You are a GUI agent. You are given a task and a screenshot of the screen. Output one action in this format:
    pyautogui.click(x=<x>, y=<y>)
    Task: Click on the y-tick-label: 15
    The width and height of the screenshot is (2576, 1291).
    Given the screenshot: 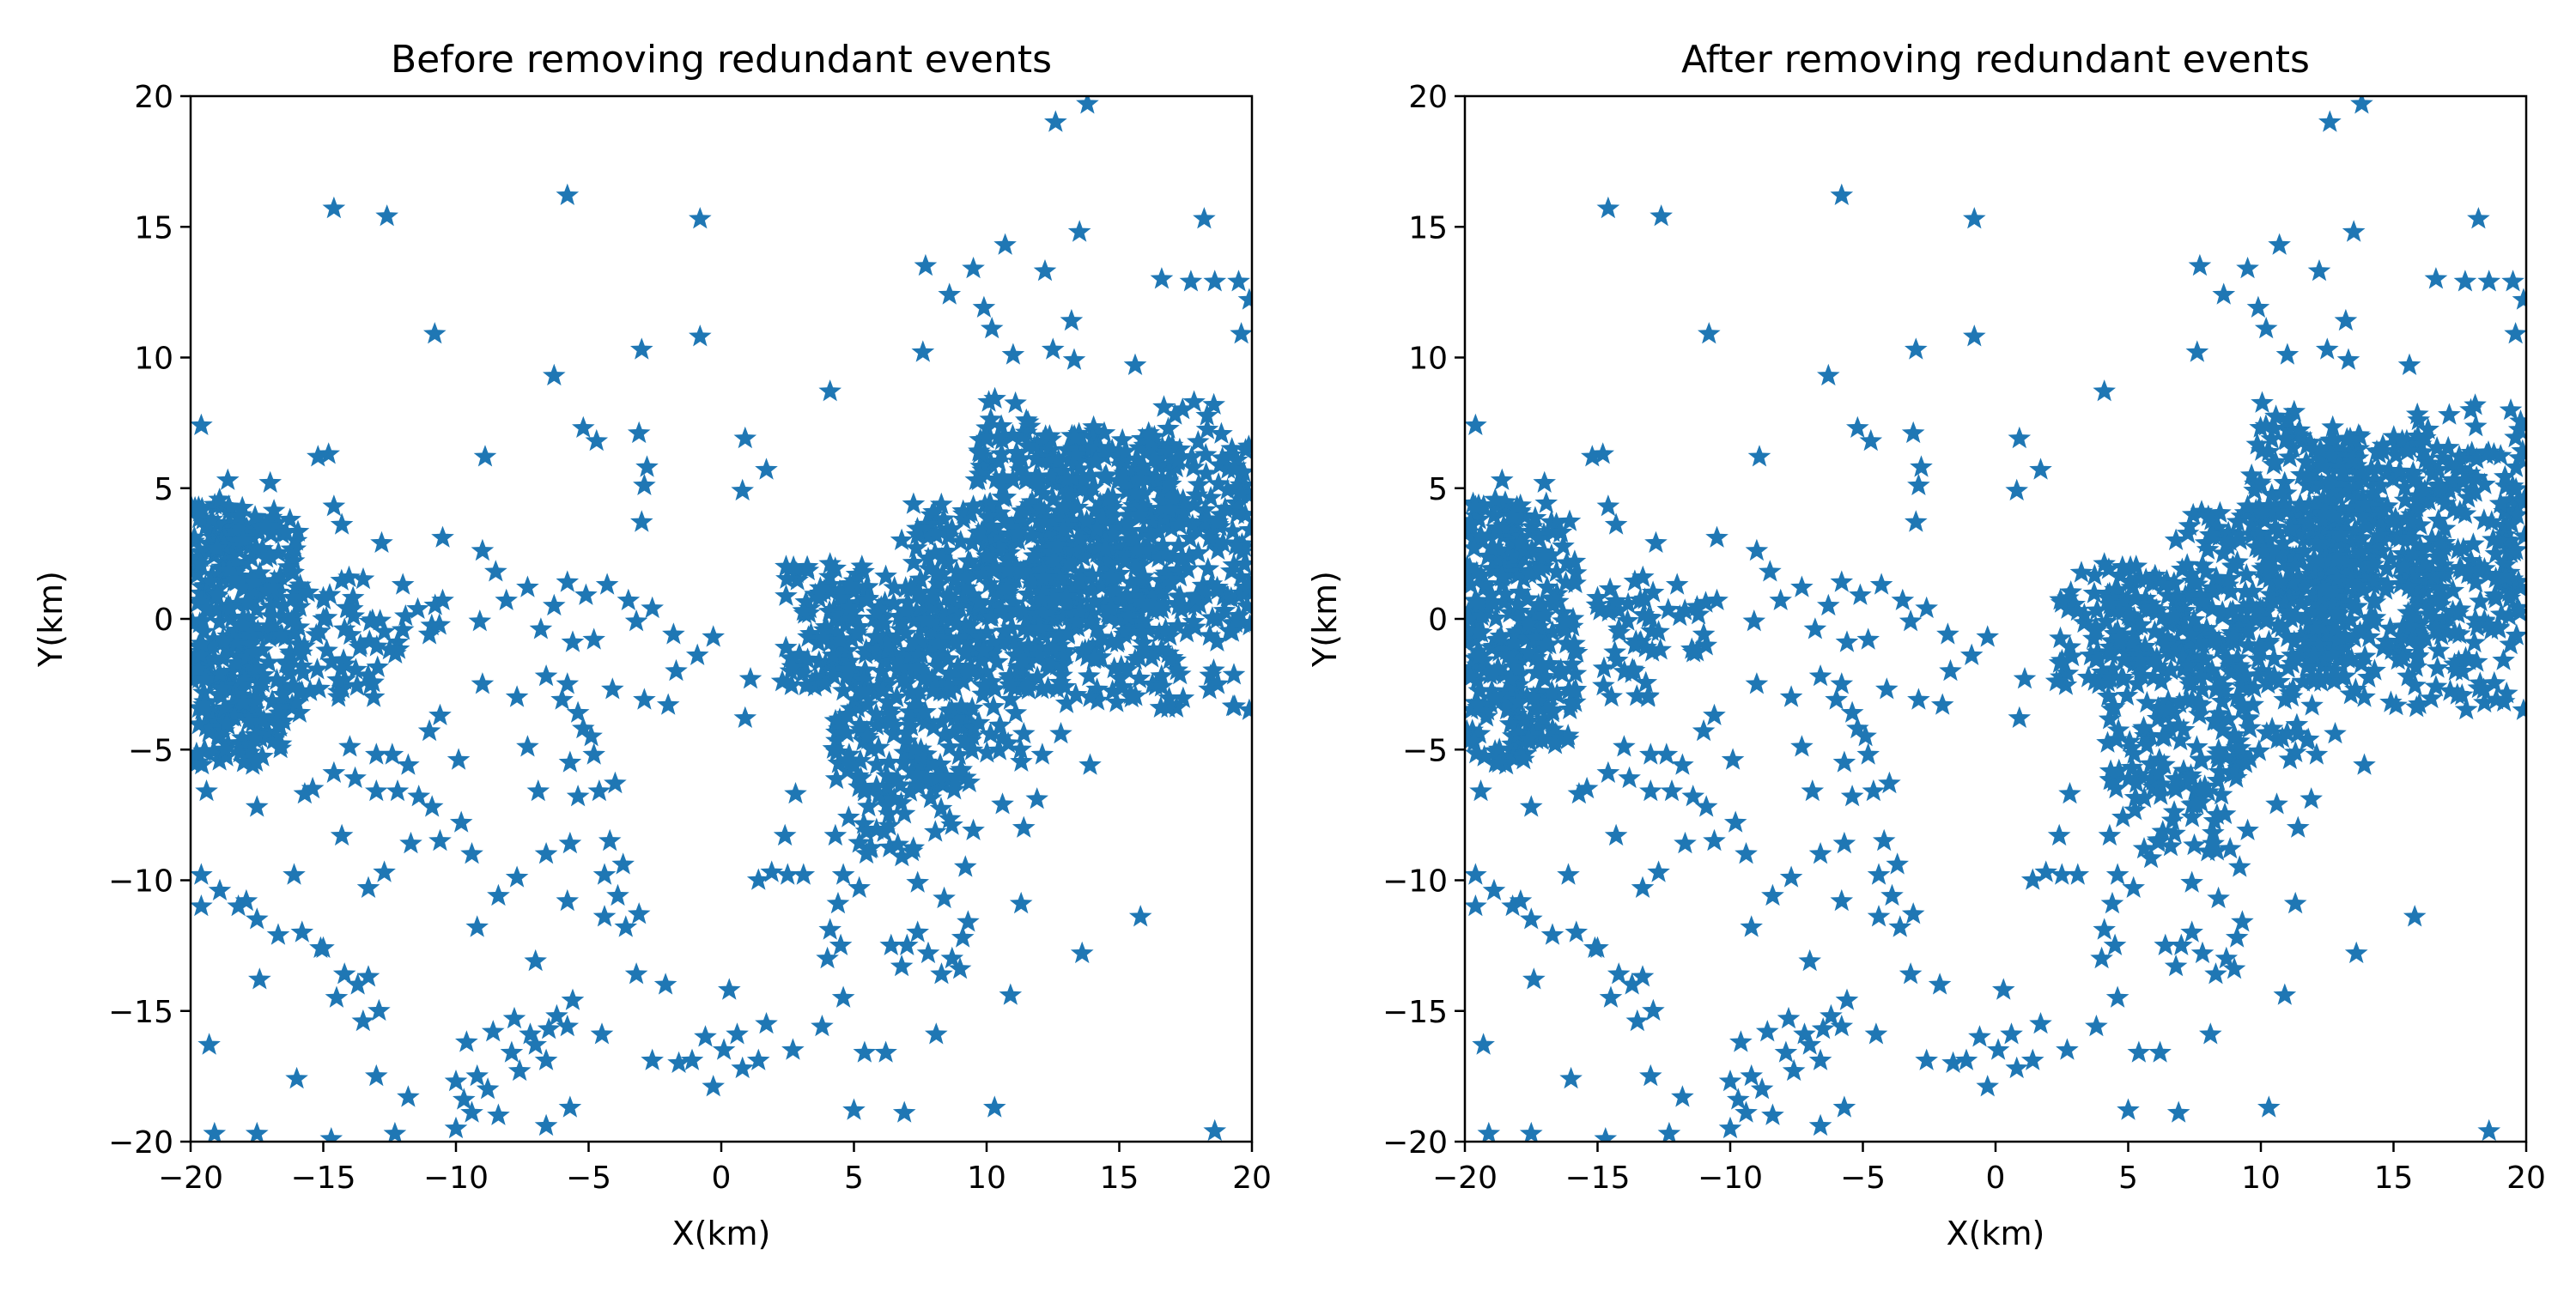 What is the action you would take?
    pyautogui.click(x=153, y=228)
    